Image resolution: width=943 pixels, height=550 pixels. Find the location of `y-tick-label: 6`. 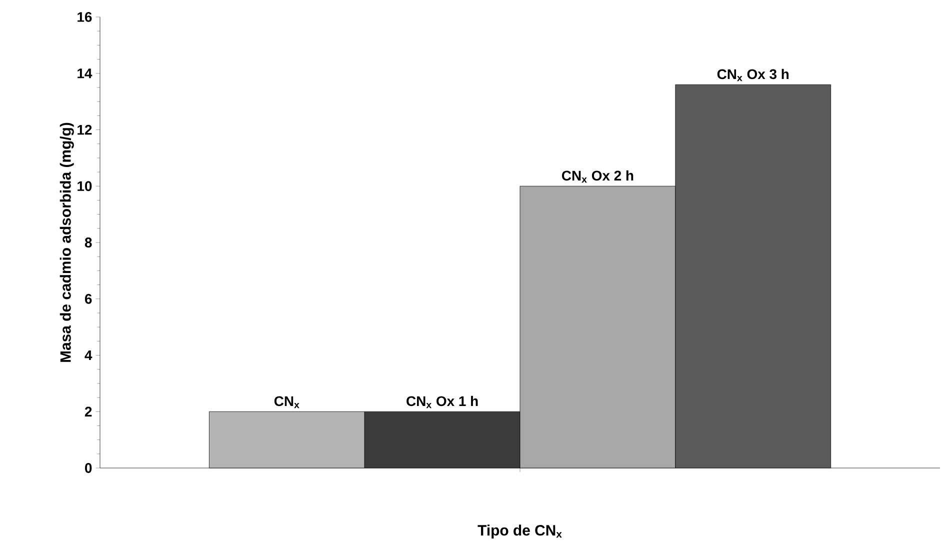

y-tick-label: 6 is located at coordinates (88, 299).